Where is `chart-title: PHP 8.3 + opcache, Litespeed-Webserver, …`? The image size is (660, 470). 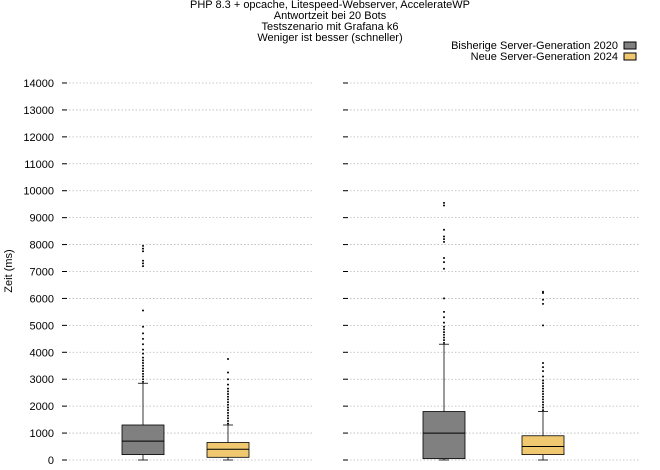 chart-title: PHP 8.3 + opcache, Litespeed-Webserver, … is located at coordinates (330, 22).